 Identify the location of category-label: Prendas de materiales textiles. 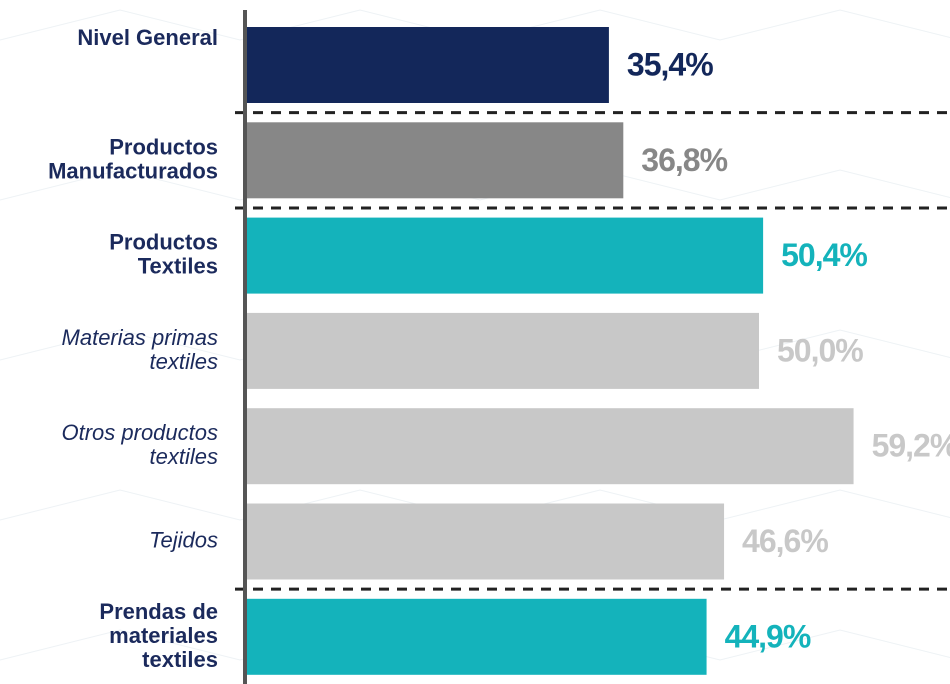
(158, 635).